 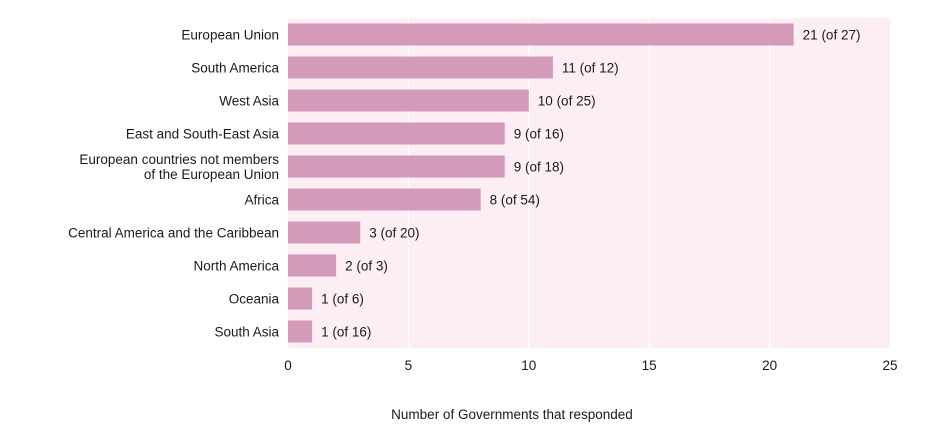 I want to click on data-label: 9 (of 18), so click(x=539, y=167).